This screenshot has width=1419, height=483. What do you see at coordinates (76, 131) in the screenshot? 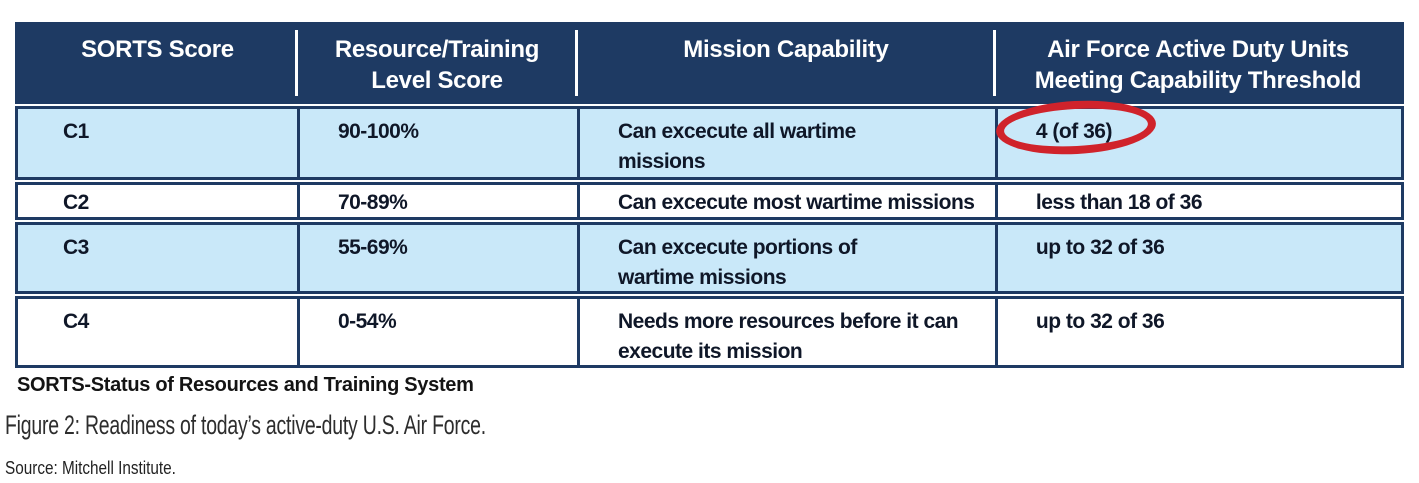
I see `cell-score: C1` at bounding box center [76, 131].